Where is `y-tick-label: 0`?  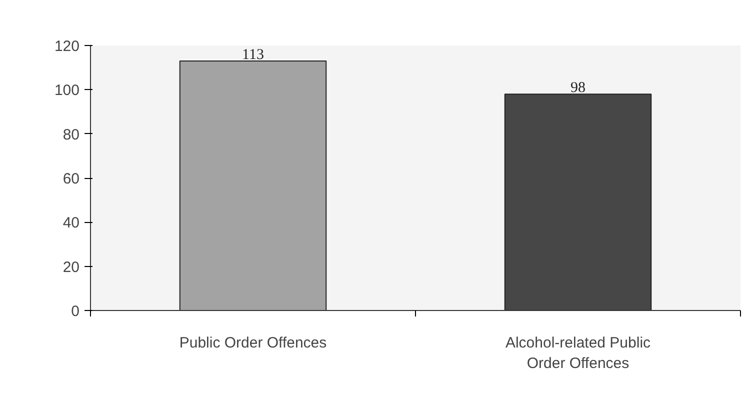
y-tick-label: 0 is located at coordinates (75, 311).